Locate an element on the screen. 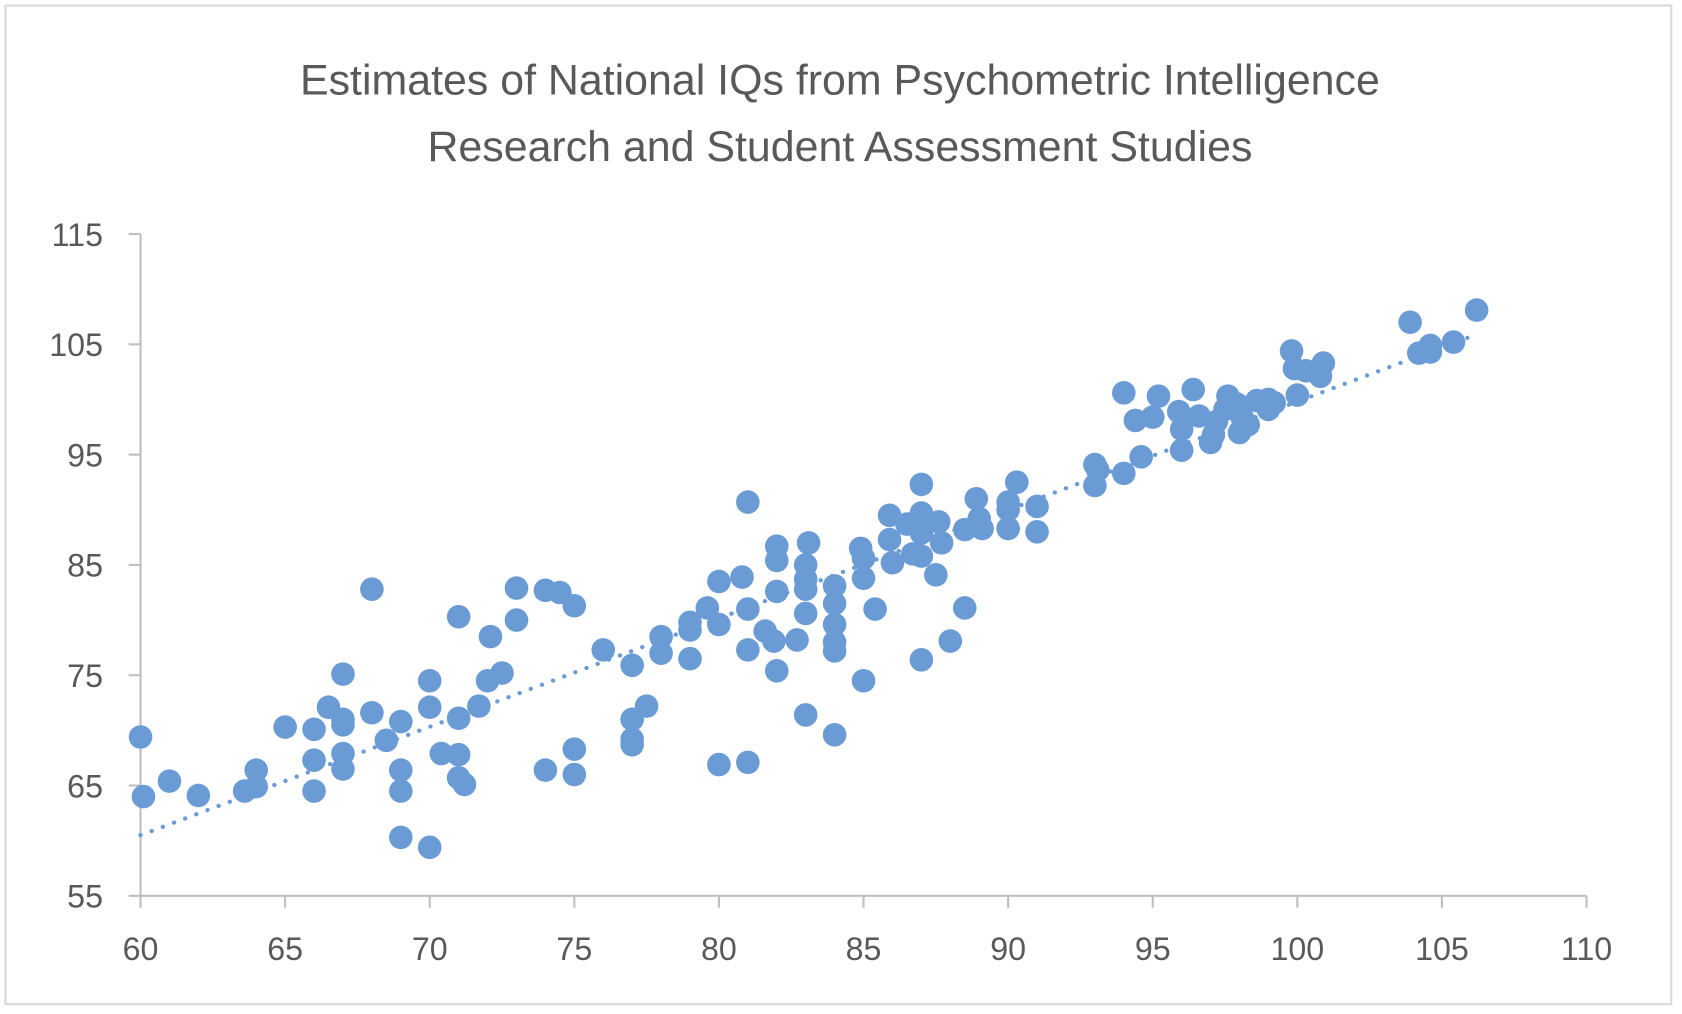 Image resolution: width=1682 pixels, height=1014 pixels. y-tick-label: 65 is located at coordinates (85, 786).